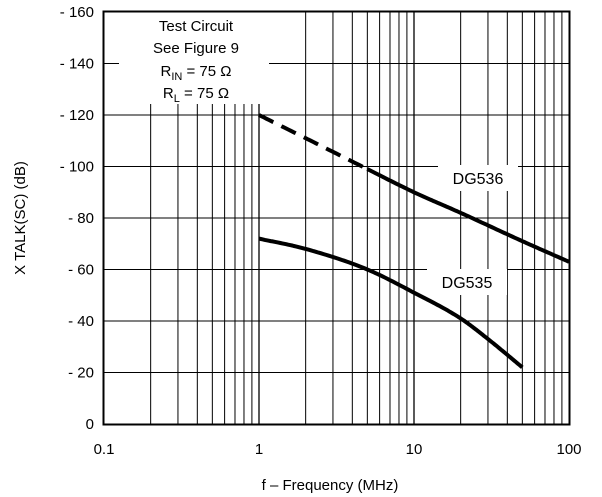 The image size is (602, 497). What do you see at coordinates (81, 321) in the screenshot?
I see `y-tick-label: - 40` at bounding box center [81, 321].